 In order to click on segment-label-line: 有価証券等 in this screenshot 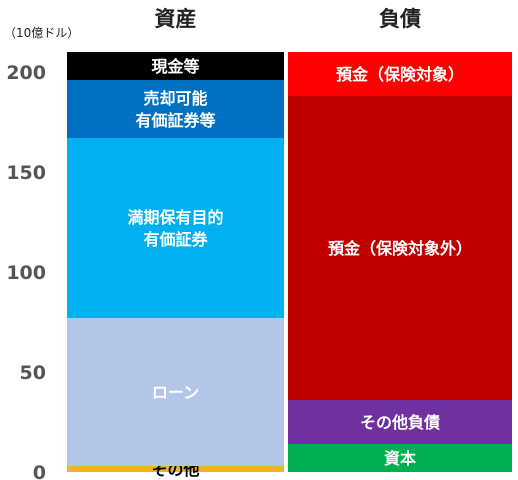, I will do `click(175, 120)`.